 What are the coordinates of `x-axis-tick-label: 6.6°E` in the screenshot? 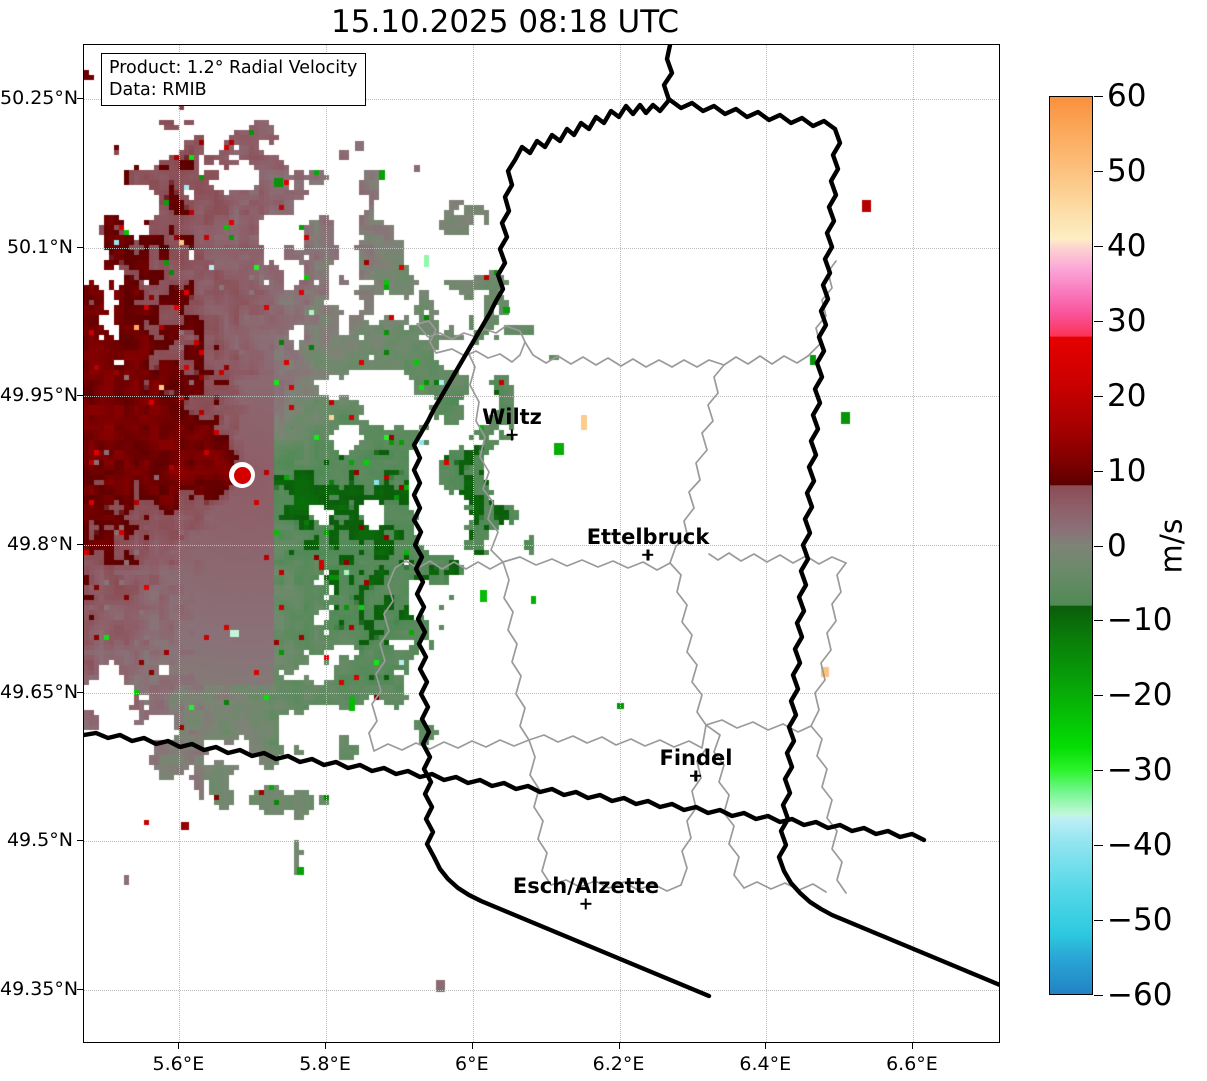 It's located at (912, 1064).